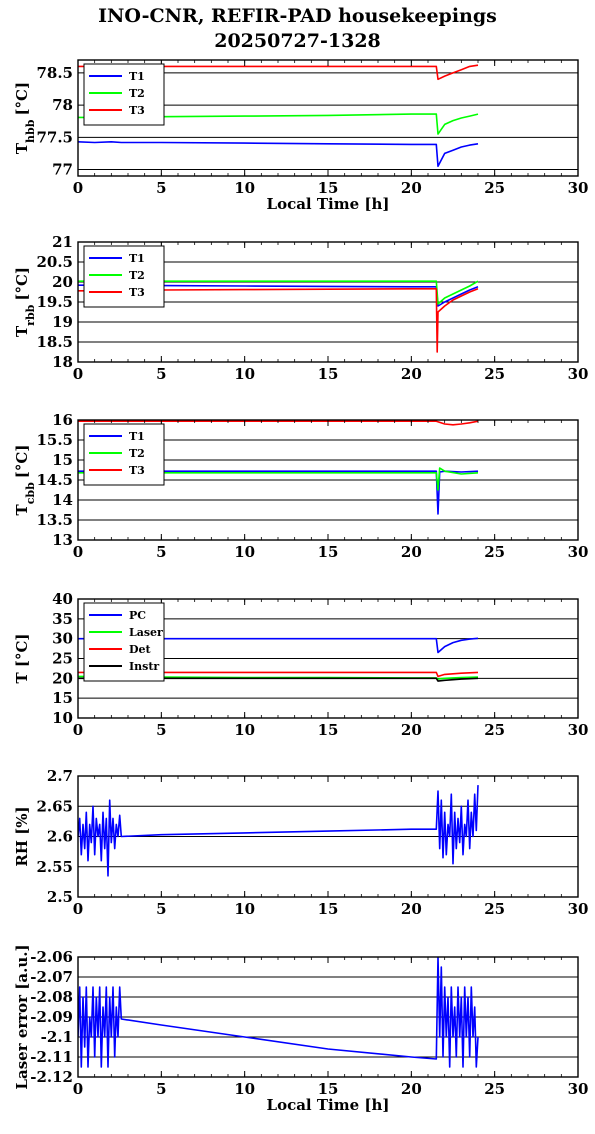 The width and height of the screenshot is (595, 1134). Describe the element at coordinates (51, 977) in the screenshot. I see `y-tick-label: -2.07` at that location.